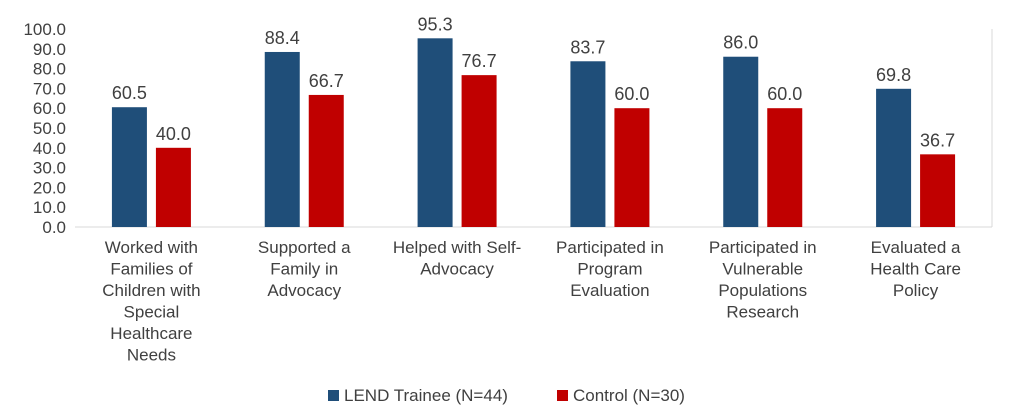  I want to click on category-label: Helped with Self-, so click(457, 247).